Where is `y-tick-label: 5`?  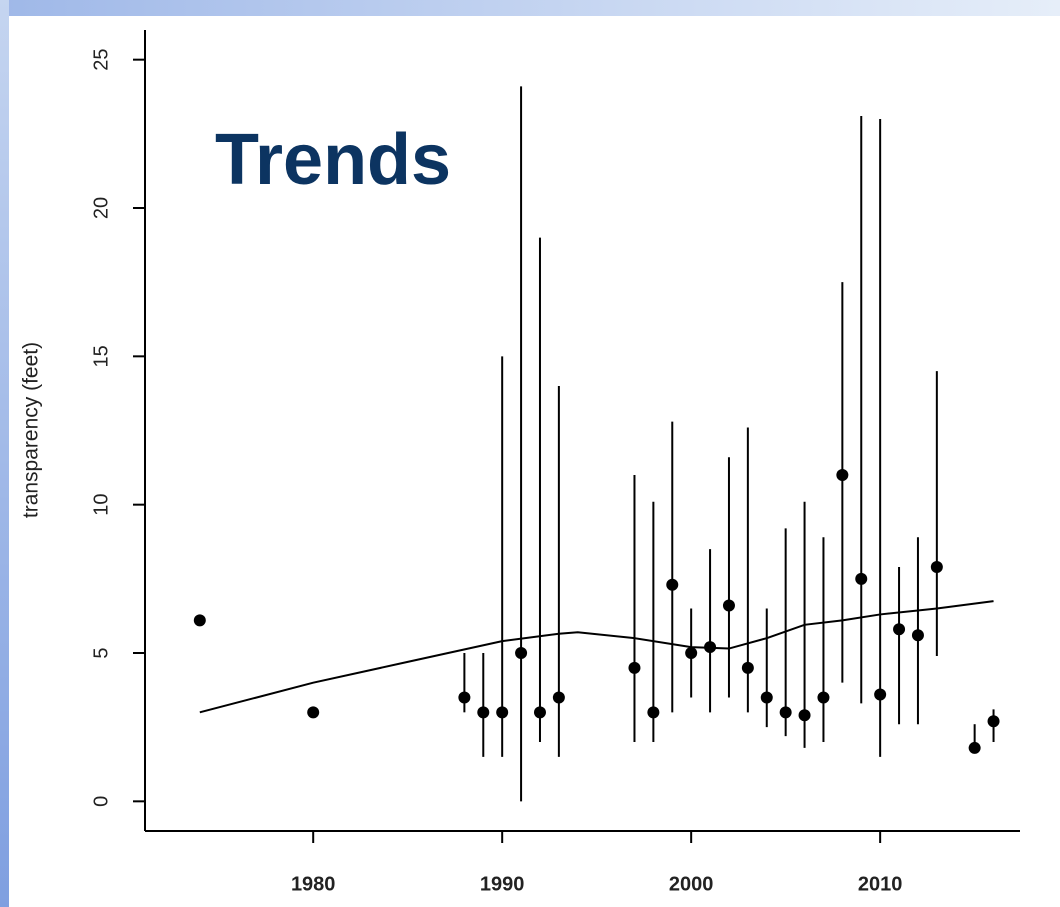
y-tick-label: 5 is located at coordinates (101, 652).